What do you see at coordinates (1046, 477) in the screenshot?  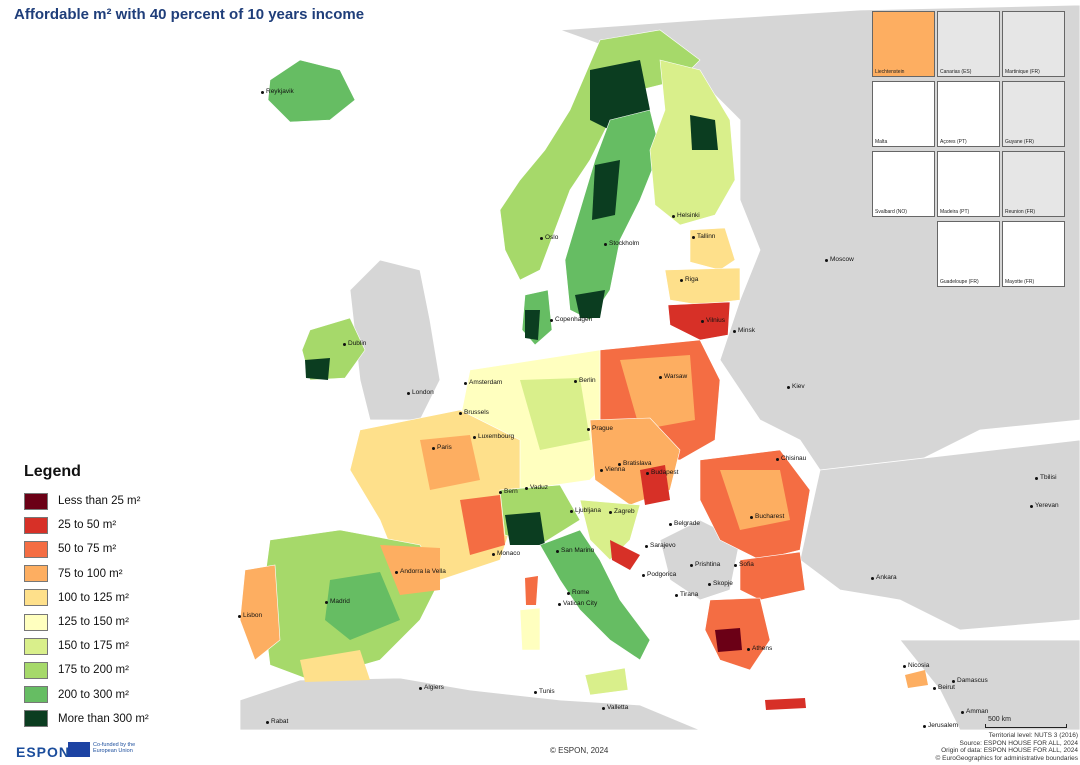 I see `city-label: Tbilisi` at bounding box center [1046, 477].